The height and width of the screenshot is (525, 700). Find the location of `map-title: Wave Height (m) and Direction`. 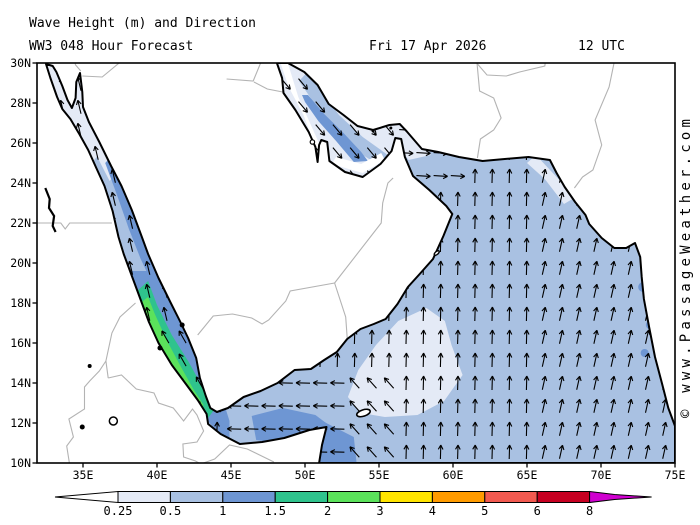

map-title: Wave Height (m) and Direction is located at coordinates (142, 23).